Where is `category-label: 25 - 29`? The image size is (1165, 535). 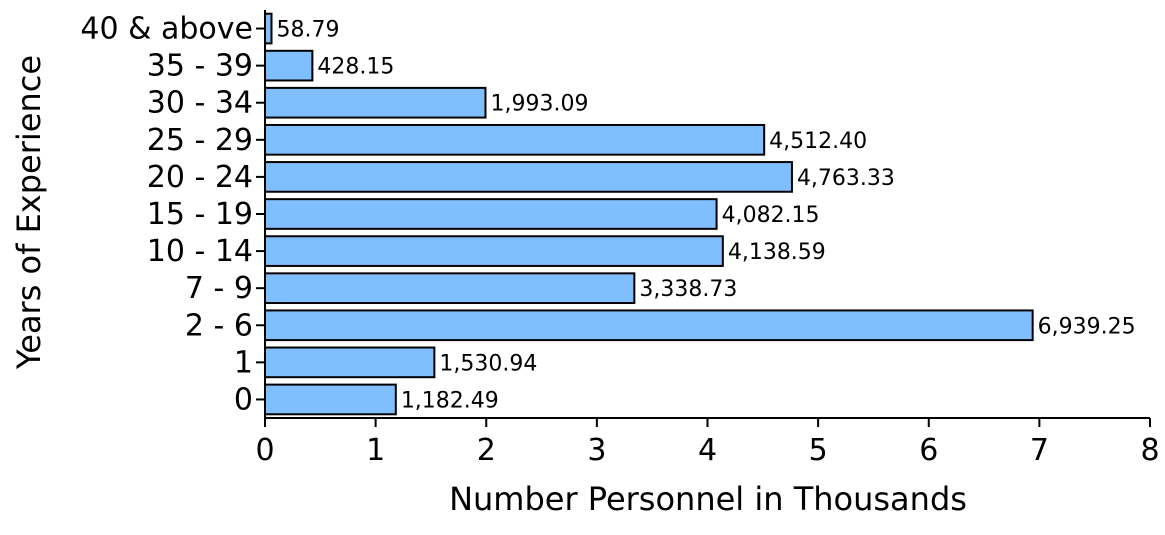
category-label: 25 - 29 is located at coordinates (200, 140).